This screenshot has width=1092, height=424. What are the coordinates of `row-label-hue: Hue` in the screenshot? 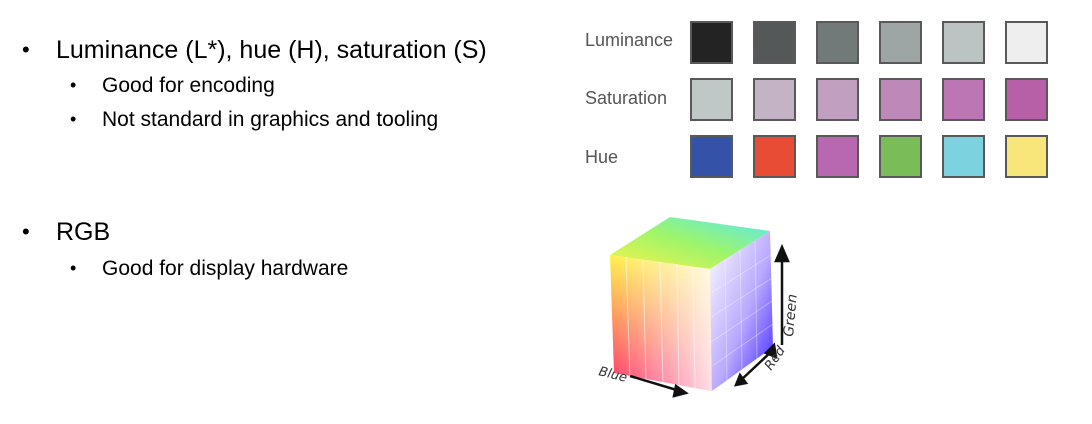 It's located at (602, 157).